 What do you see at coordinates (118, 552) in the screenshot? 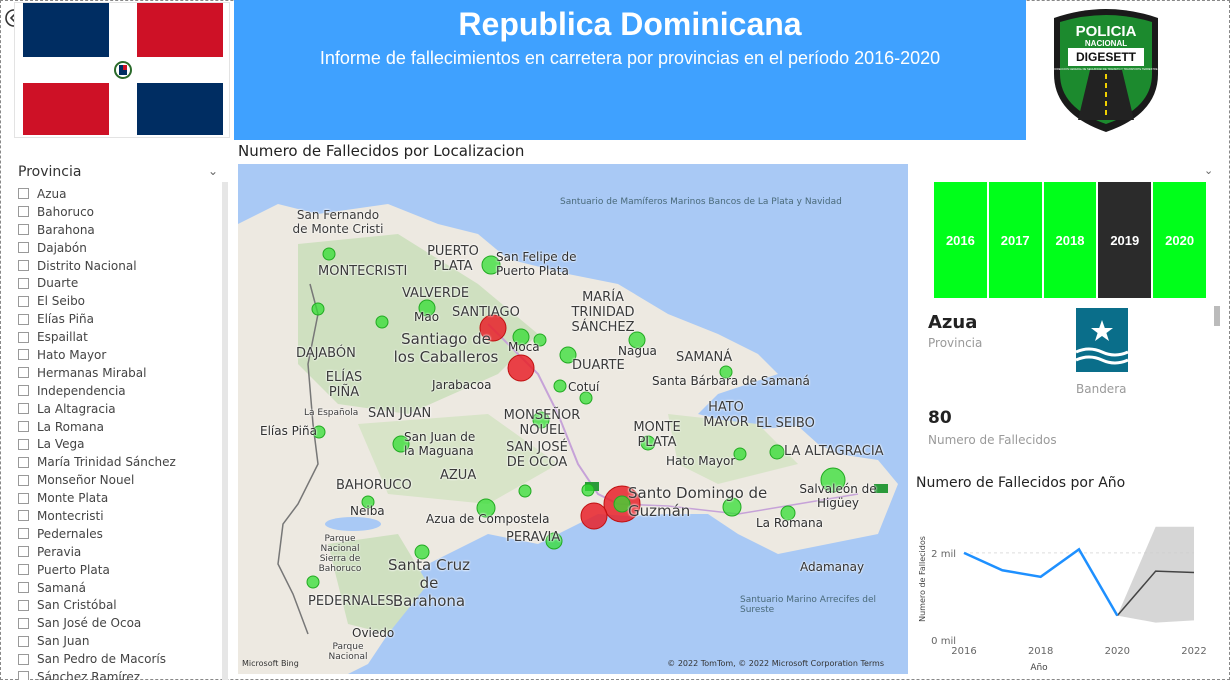
I see `slicer-item: Peravia` at bounding box center [118, 552].